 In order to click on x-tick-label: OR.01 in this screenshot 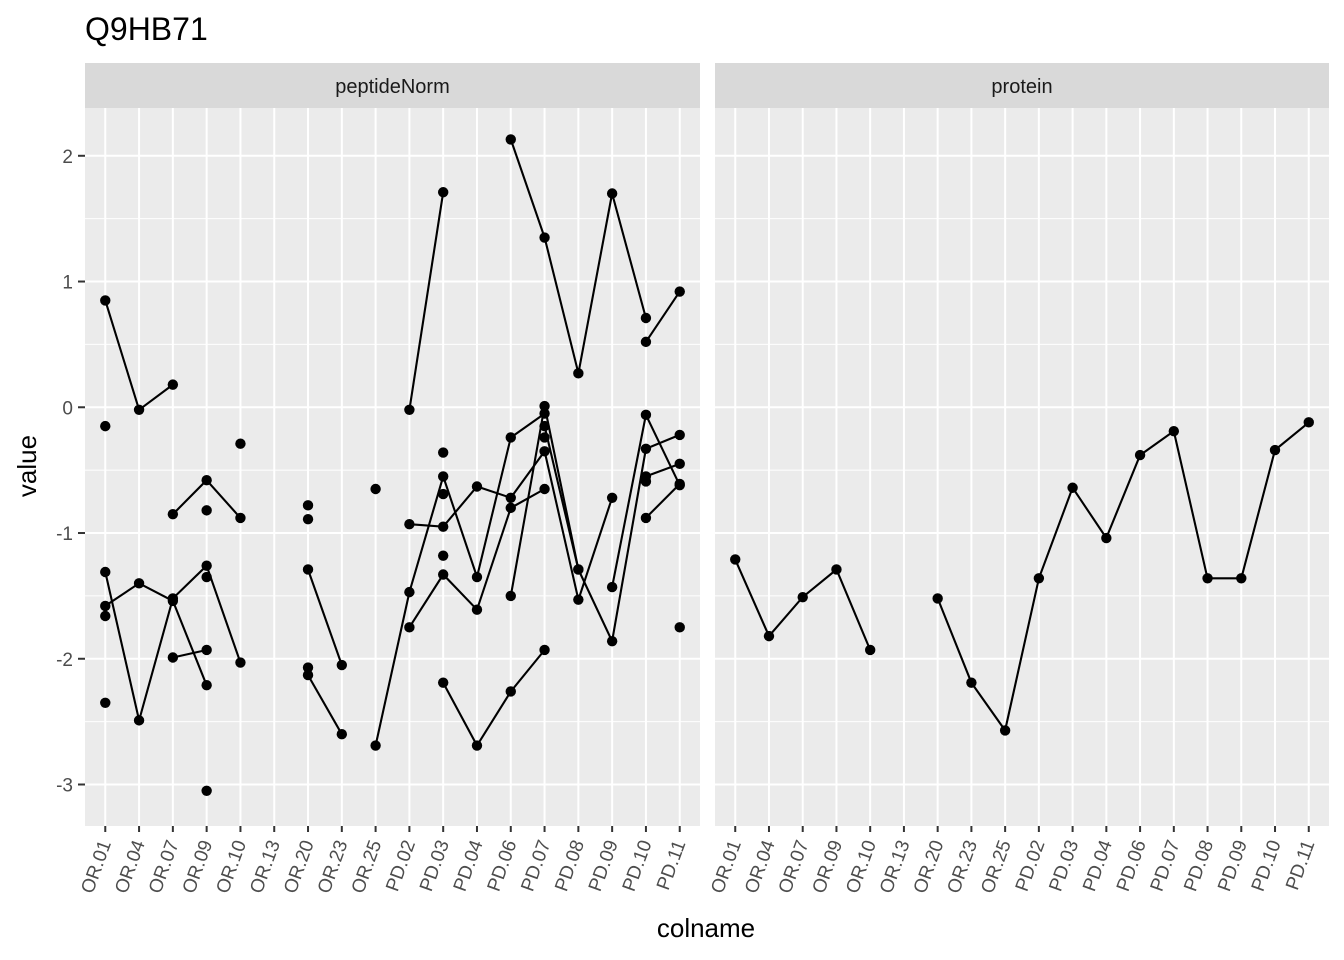, I will do `click(96, 867)`.